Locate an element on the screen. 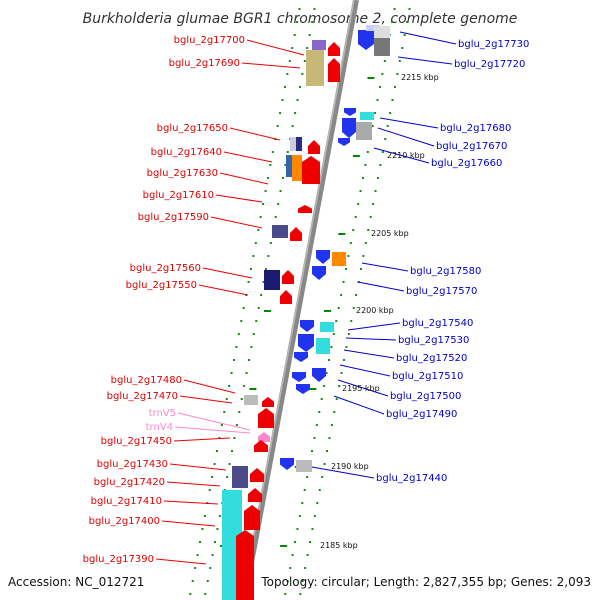 The image size is (600, 600). gene-label: bglu_2g17530 is located at coordinates (433, 340).